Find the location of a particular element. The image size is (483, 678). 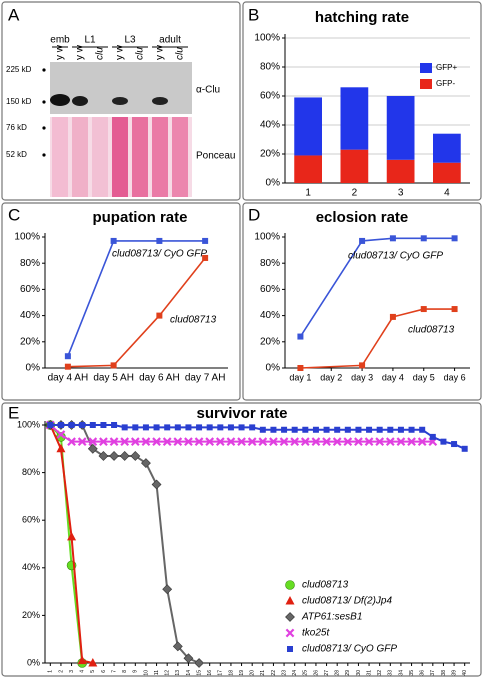

x-tick-label: 1 is located at coordinates (51, 671).